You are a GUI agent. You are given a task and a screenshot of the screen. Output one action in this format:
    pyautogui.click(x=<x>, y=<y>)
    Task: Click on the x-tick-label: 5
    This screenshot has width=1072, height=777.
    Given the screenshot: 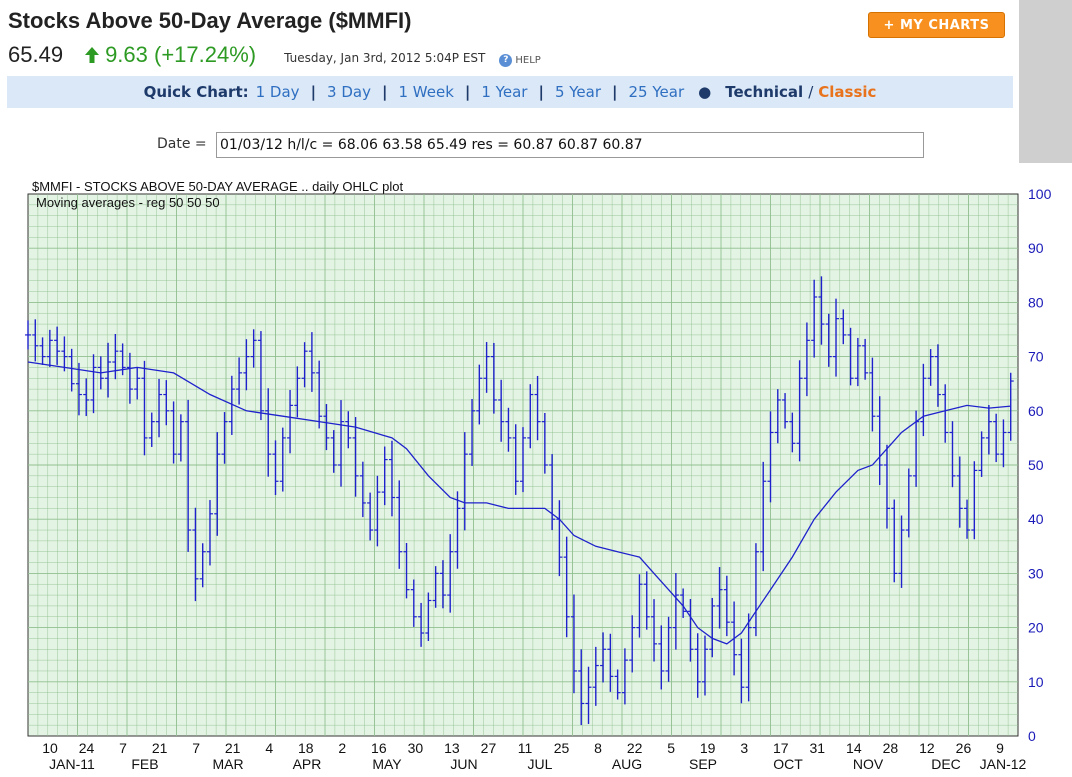 What is the action you would take?
    pyautogui.click(x=671, y=748)
    